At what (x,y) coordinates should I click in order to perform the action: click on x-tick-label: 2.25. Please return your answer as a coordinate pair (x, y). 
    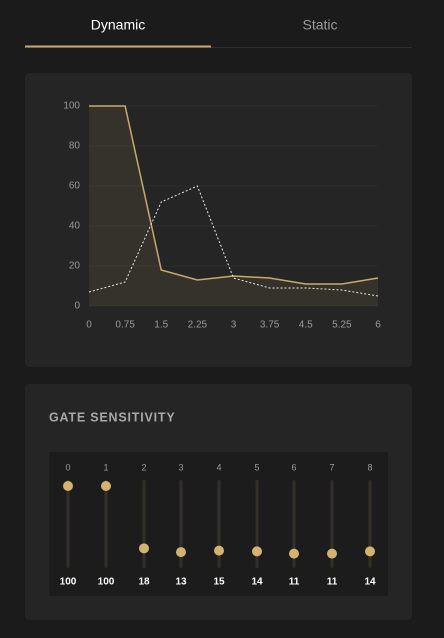
    Looking at the image, I should click on (198, 325).